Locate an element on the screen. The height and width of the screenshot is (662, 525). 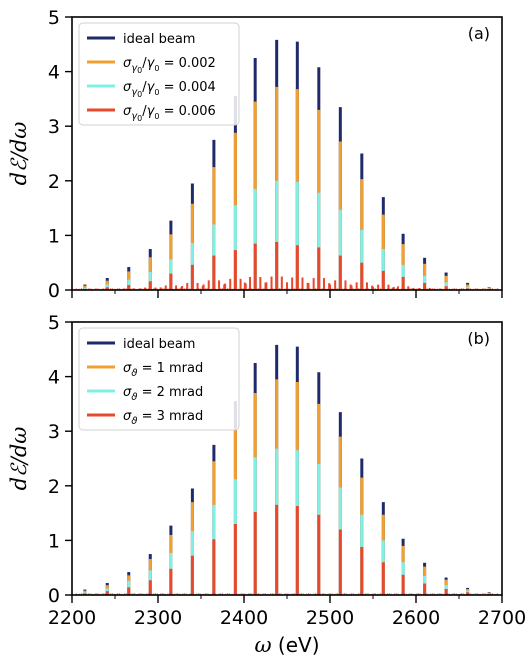
red-side-spikes is located at coordinates (287, 283).